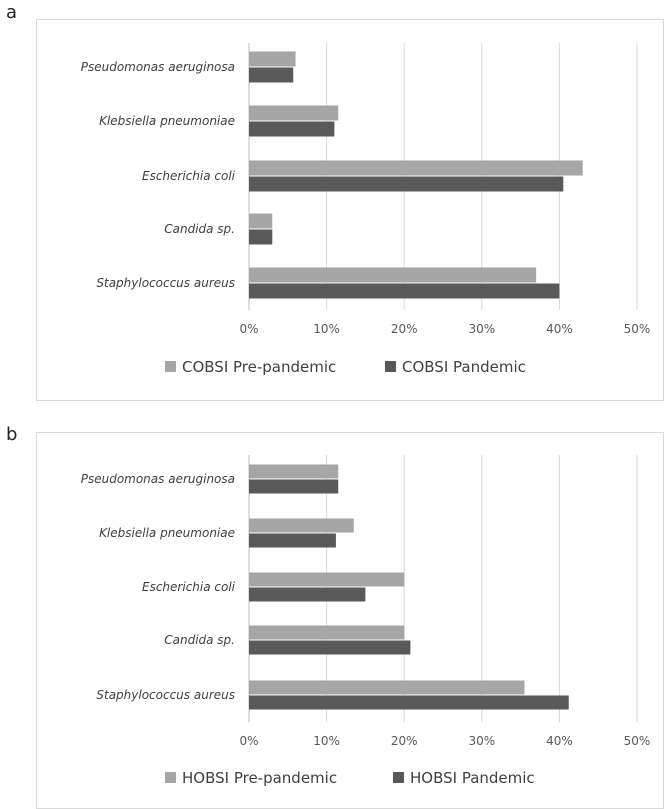 This screenshot has height=809, width=664. Describe the element at coordinates (464, 367) in the screenshot. I see `legend-label: COBSI Pandemic` at that location.